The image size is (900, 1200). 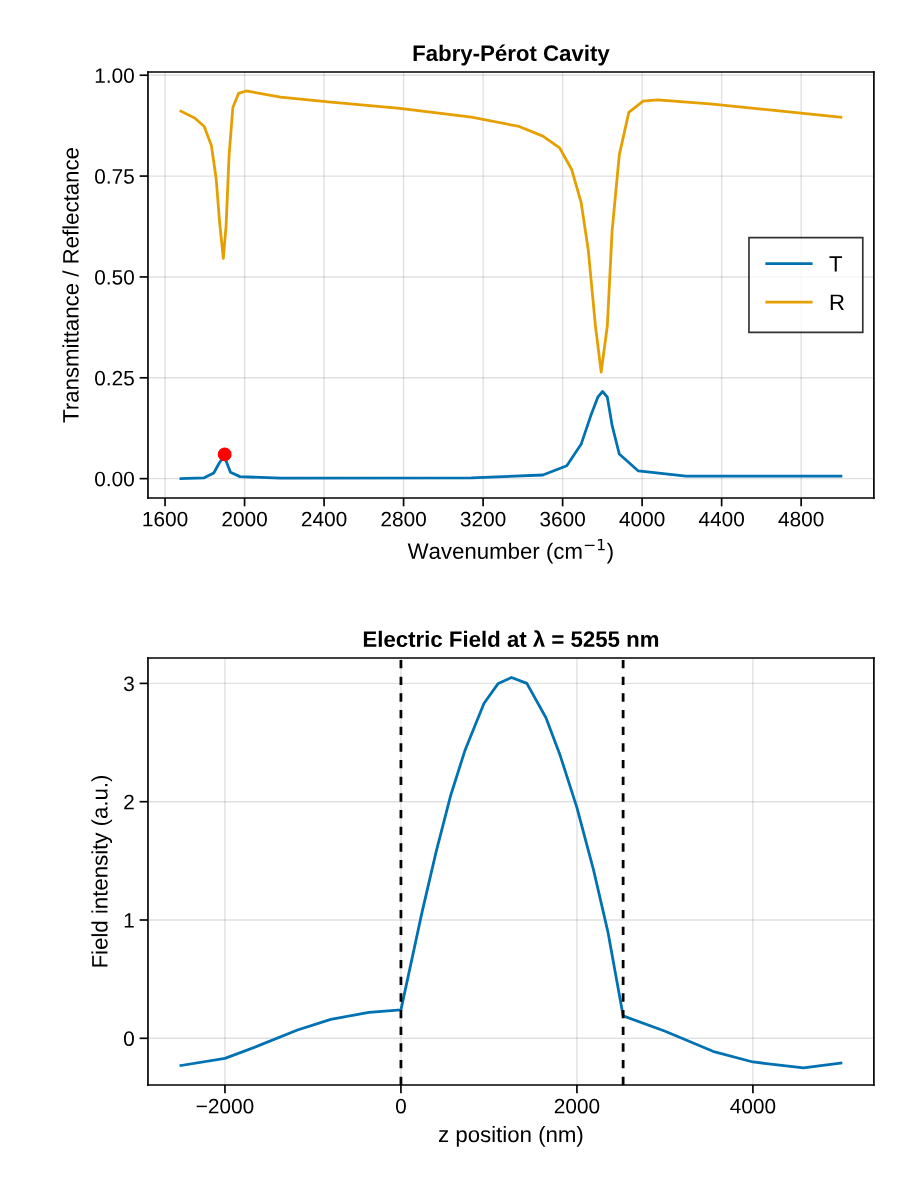 I want to click on chart-title: Electric Field at λ = 5255 nm, so click(x=511, y=639).